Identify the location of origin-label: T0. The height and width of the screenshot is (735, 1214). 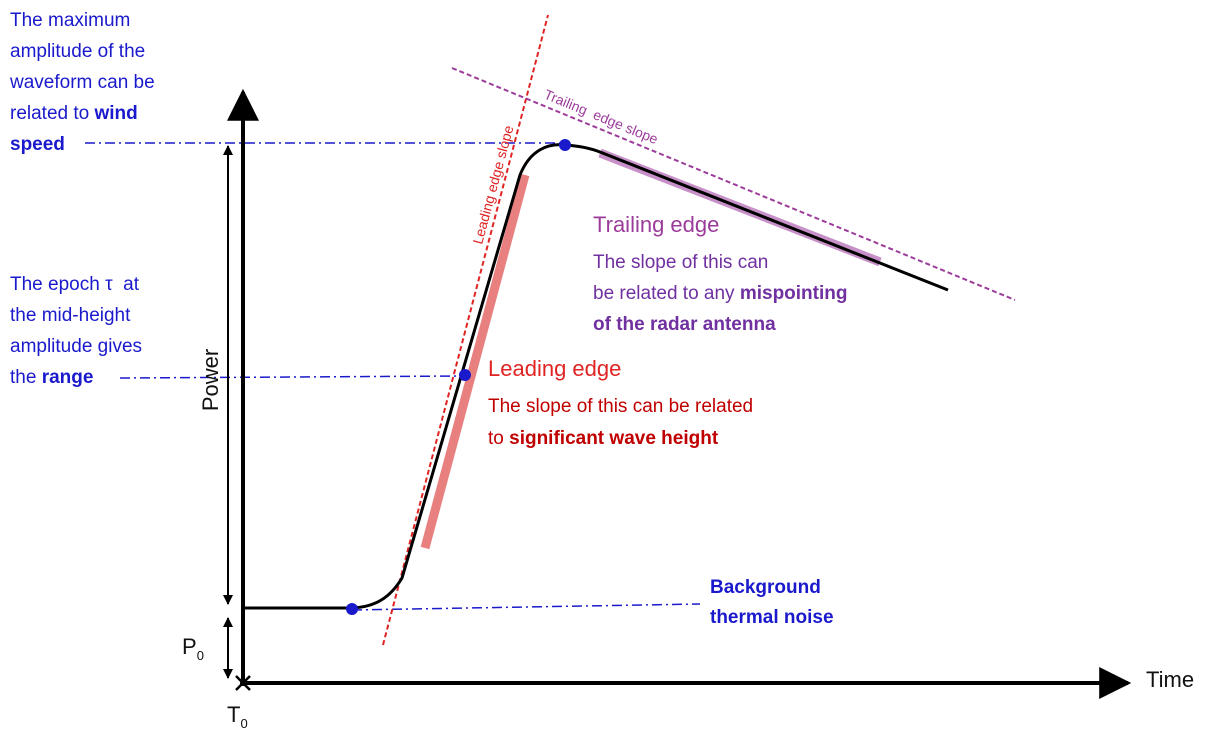
(237, 716).